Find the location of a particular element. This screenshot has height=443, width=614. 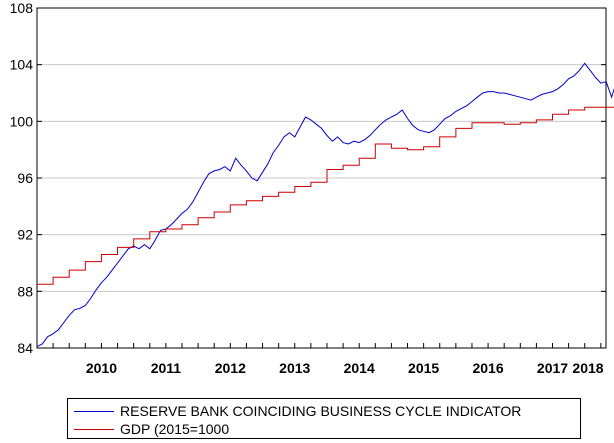

y-tick-label: 88 is located at coordinates (25, 291).